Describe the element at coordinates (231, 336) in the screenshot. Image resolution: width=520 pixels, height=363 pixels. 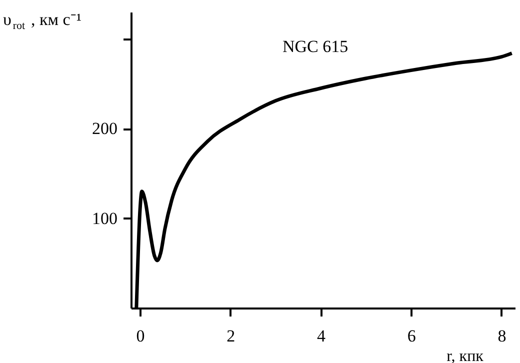
I see `x-tick-label: 2` at that location.